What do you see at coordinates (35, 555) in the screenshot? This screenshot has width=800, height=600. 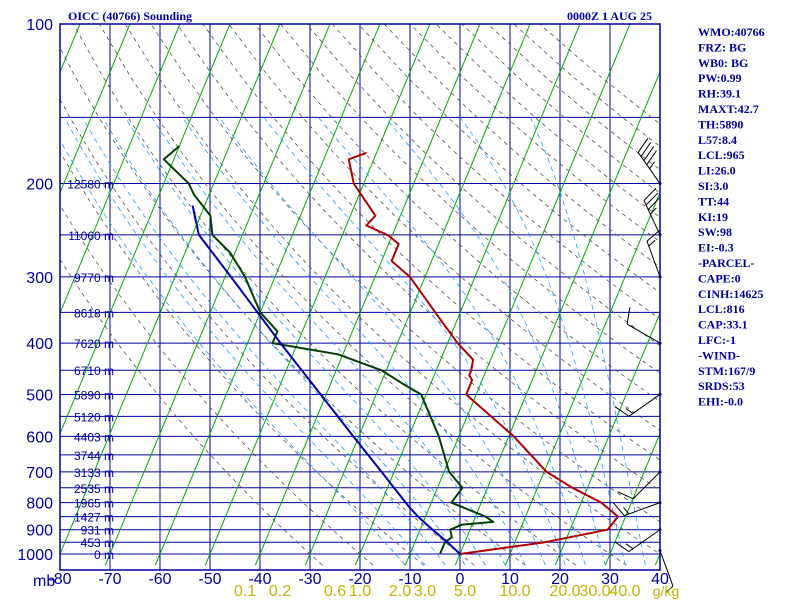 I see `pressure-tick-label: 1000` at bounding box center [35, 555].